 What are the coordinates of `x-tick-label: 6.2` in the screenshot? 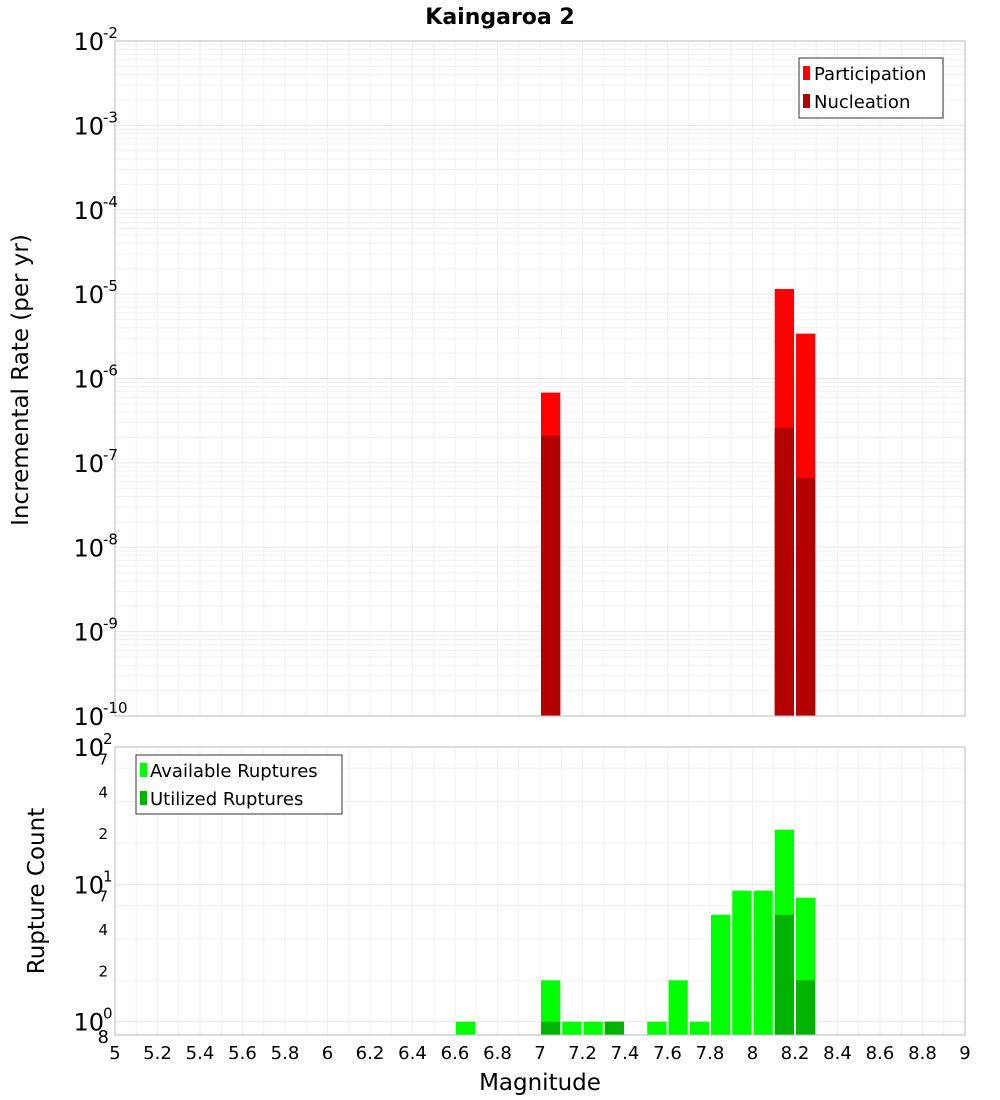 It's located at (370, 1053).